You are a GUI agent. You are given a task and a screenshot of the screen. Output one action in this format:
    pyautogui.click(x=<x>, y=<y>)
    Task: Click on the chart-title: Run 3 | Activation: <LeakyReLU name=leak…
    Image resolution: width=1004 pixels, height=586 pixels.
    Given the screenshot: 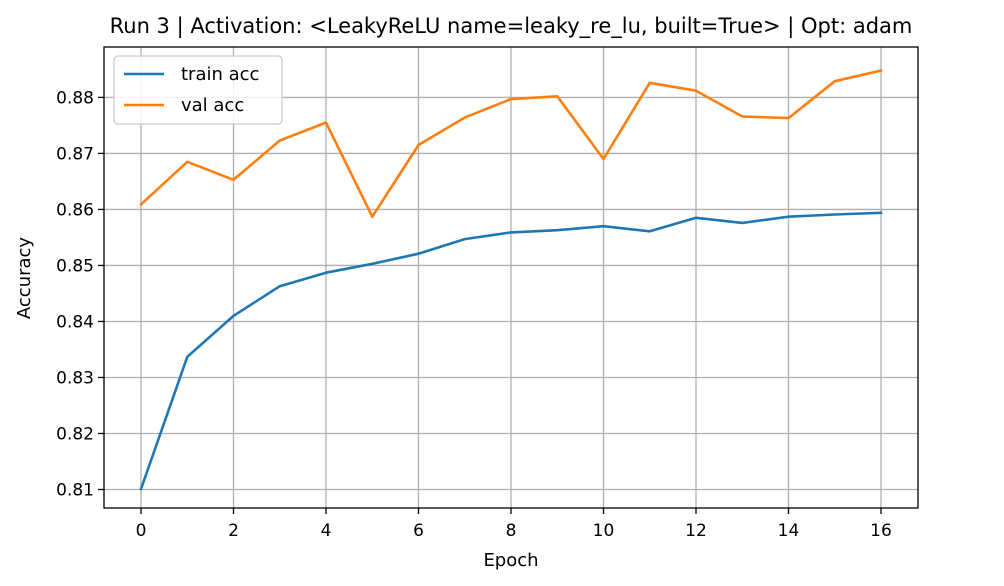 What is the action you would take?
    pyautogui.click(x=511, y=26)
    